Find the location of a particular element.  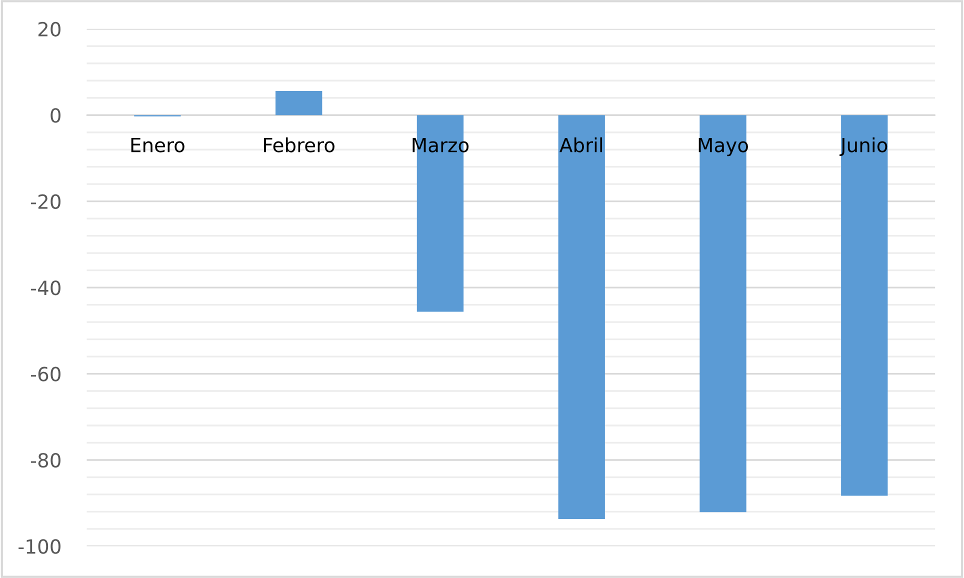

y-tick-label: -80 is located at coordinates (45, 460).